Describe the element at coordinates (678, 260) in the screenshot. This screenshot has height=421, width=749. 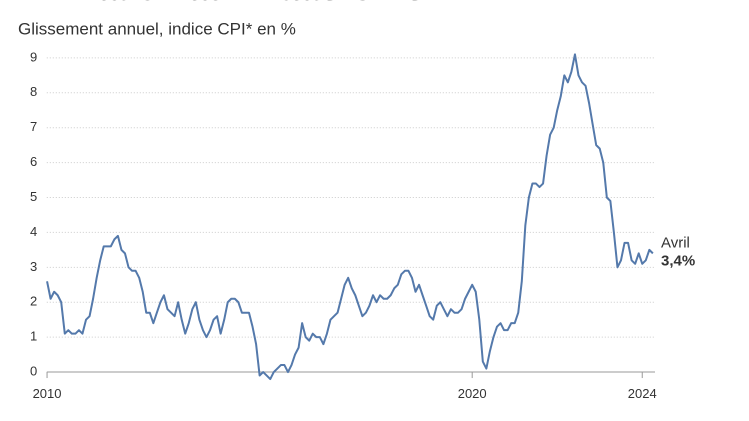
I see `annotation-value: 3,4%` at that location.